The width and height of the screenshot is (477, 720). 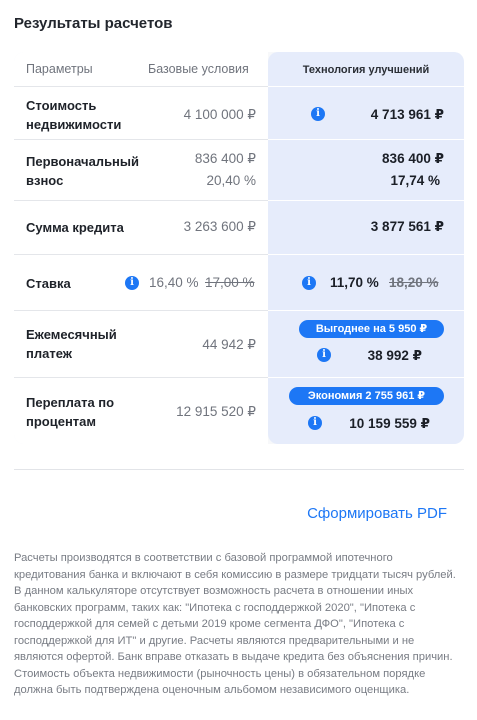 What do you see at coordinates (407, 114) in the screenshot?
I see `tech-property-value: 4 713 961 ₽` at bounding box center [407, 114].